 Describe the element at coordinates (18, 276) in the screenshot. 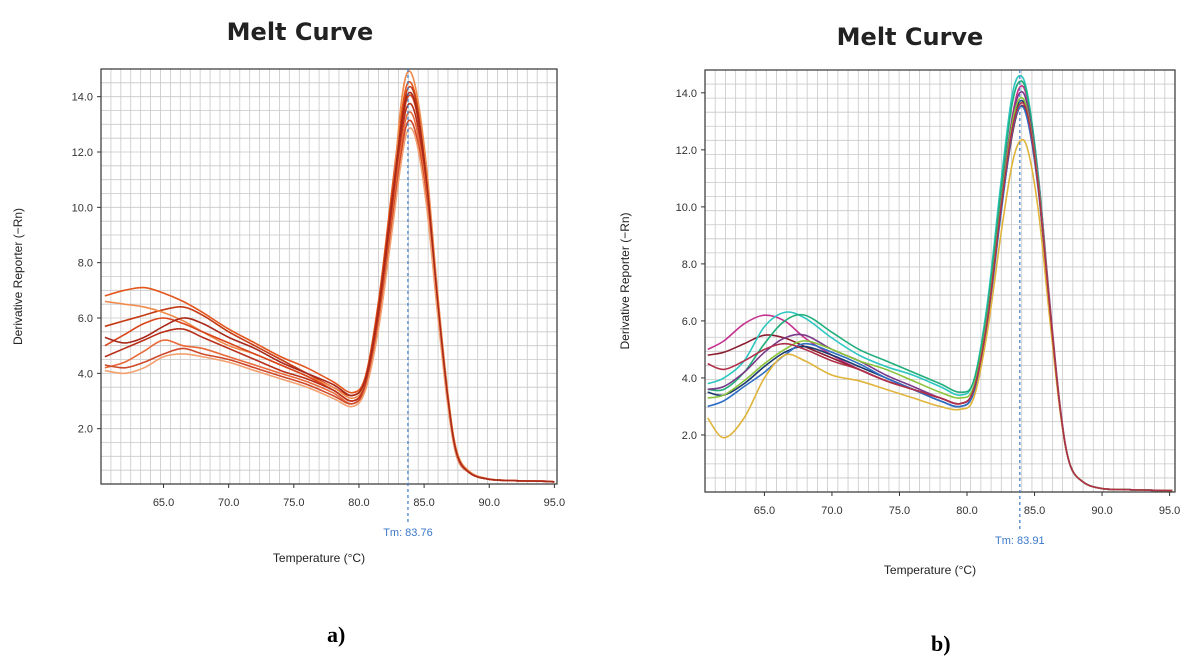

I see `y-axis-label-a: Derivative Reporter (−Rn)` at that location.